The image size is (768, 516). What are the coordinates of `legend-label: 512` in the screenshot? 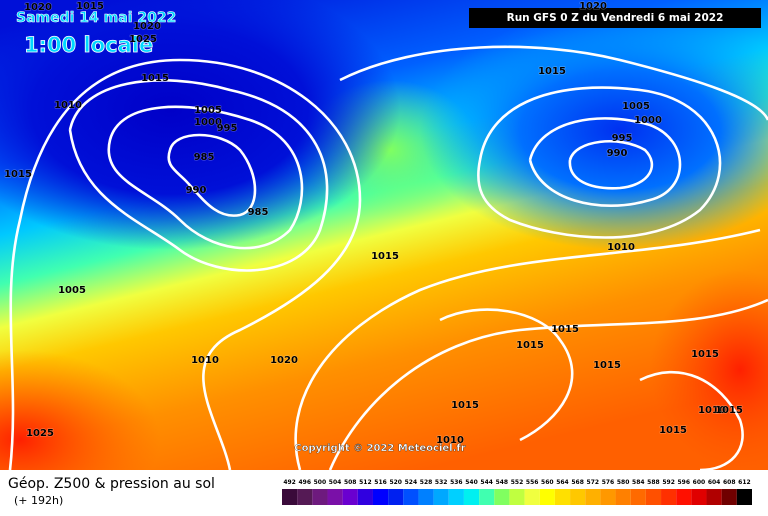 It's located at (365, 482).